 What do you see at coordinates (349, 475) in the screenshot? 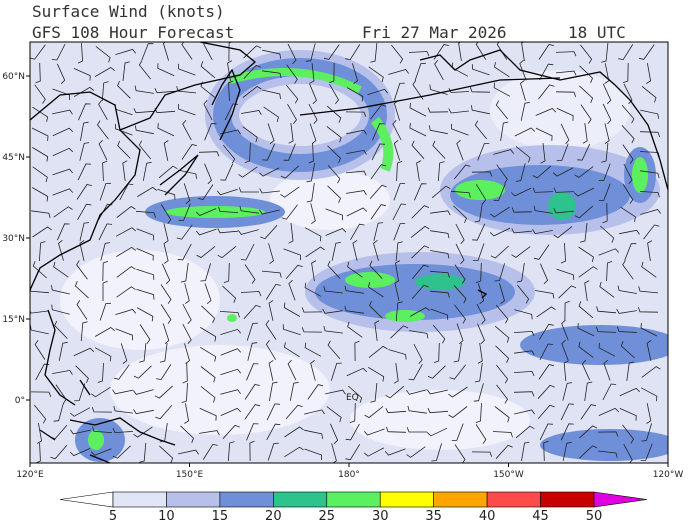
I see `lon-label: 180°` at bounding box center [349, 475].